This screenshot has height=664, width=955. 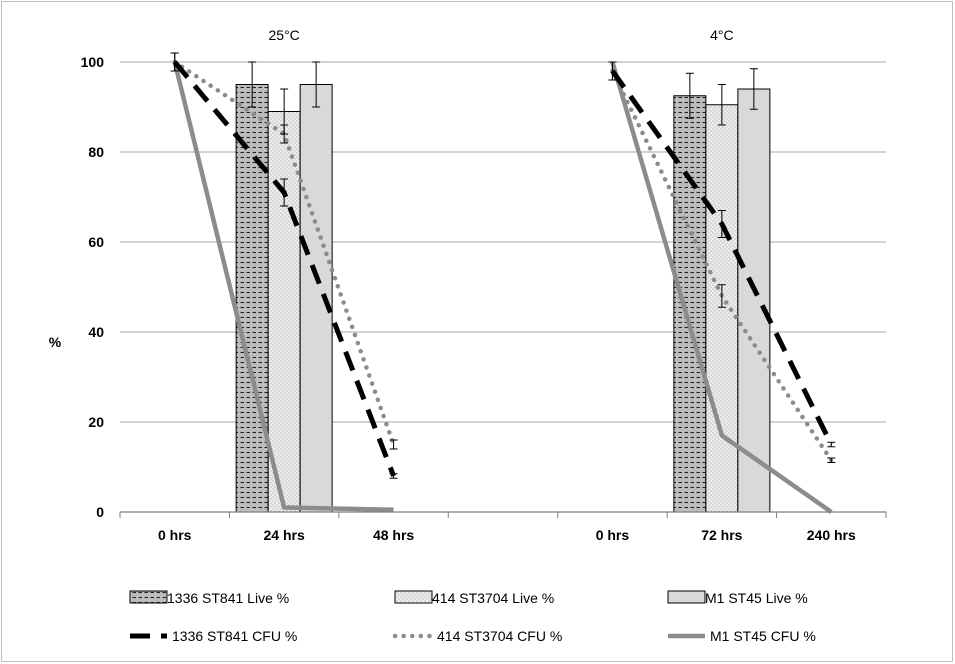 I want to click on x-tick-label: 24 hrs, so click(x=284, y=535).